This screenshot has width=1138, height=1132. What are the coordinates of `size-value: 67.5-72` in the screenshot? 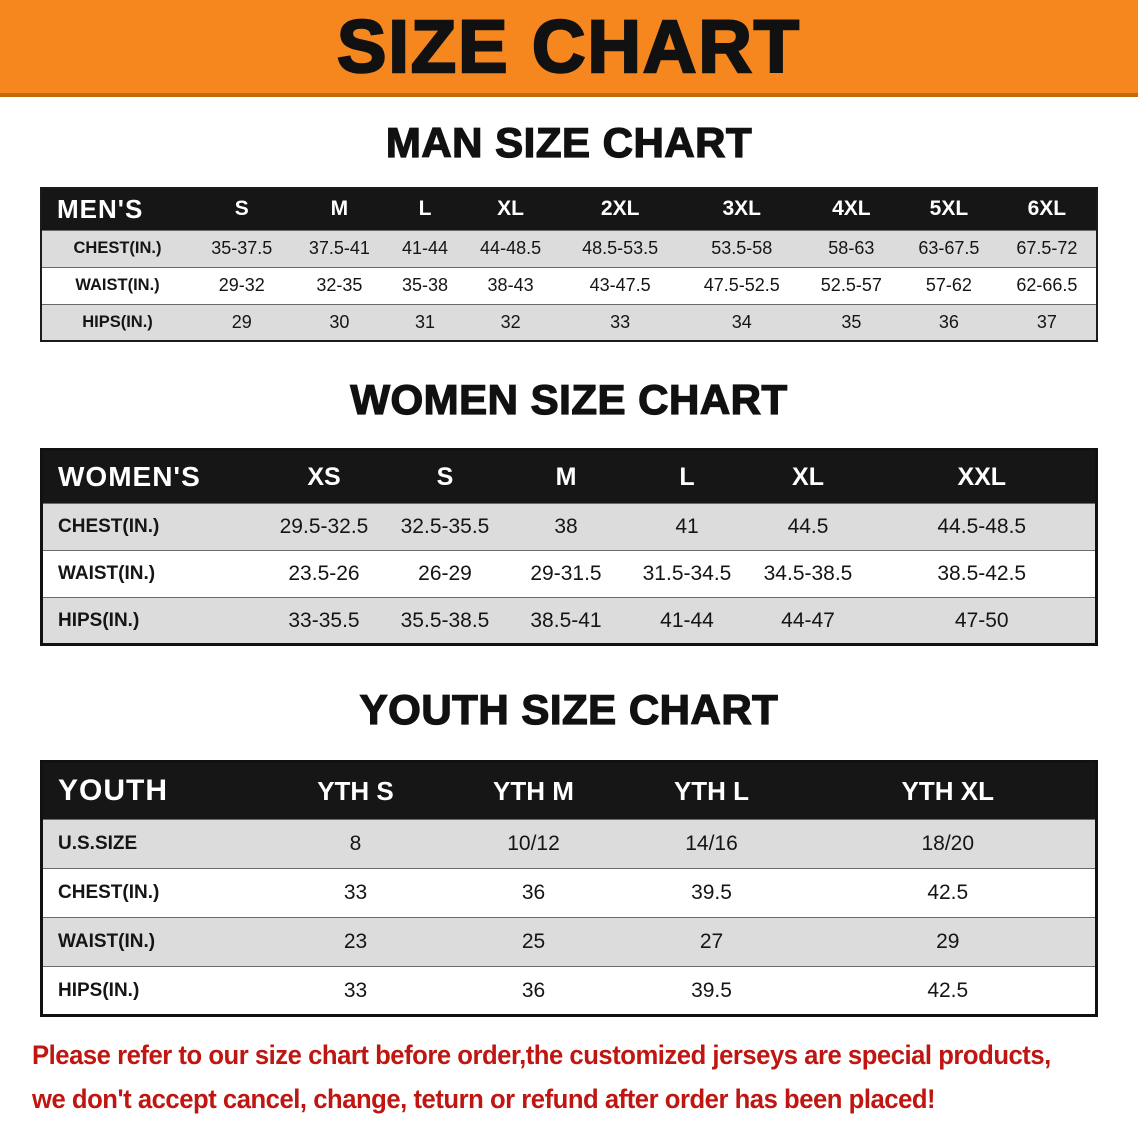 It's located at (1047, 248).